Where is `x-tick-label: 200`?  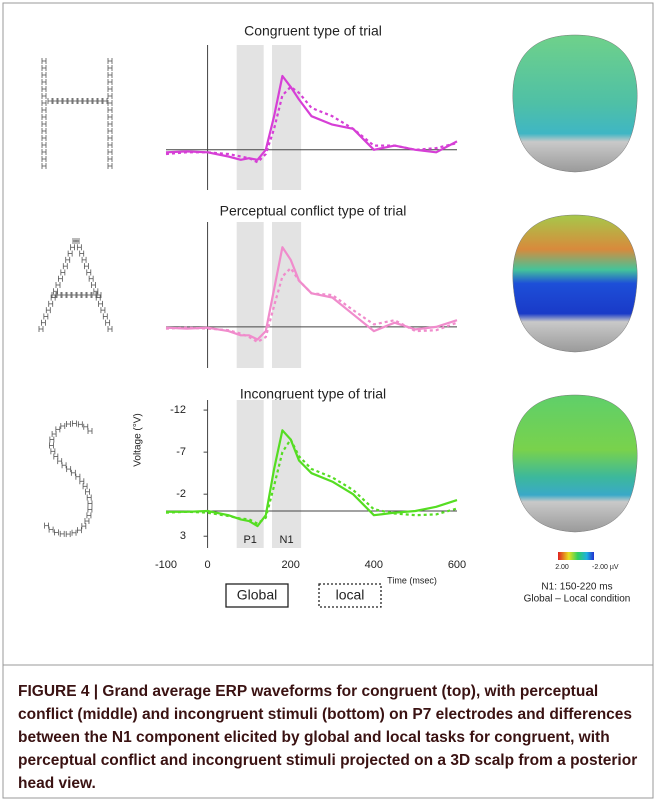
x-tick-label: 200 is located at coordinates (291, 565).